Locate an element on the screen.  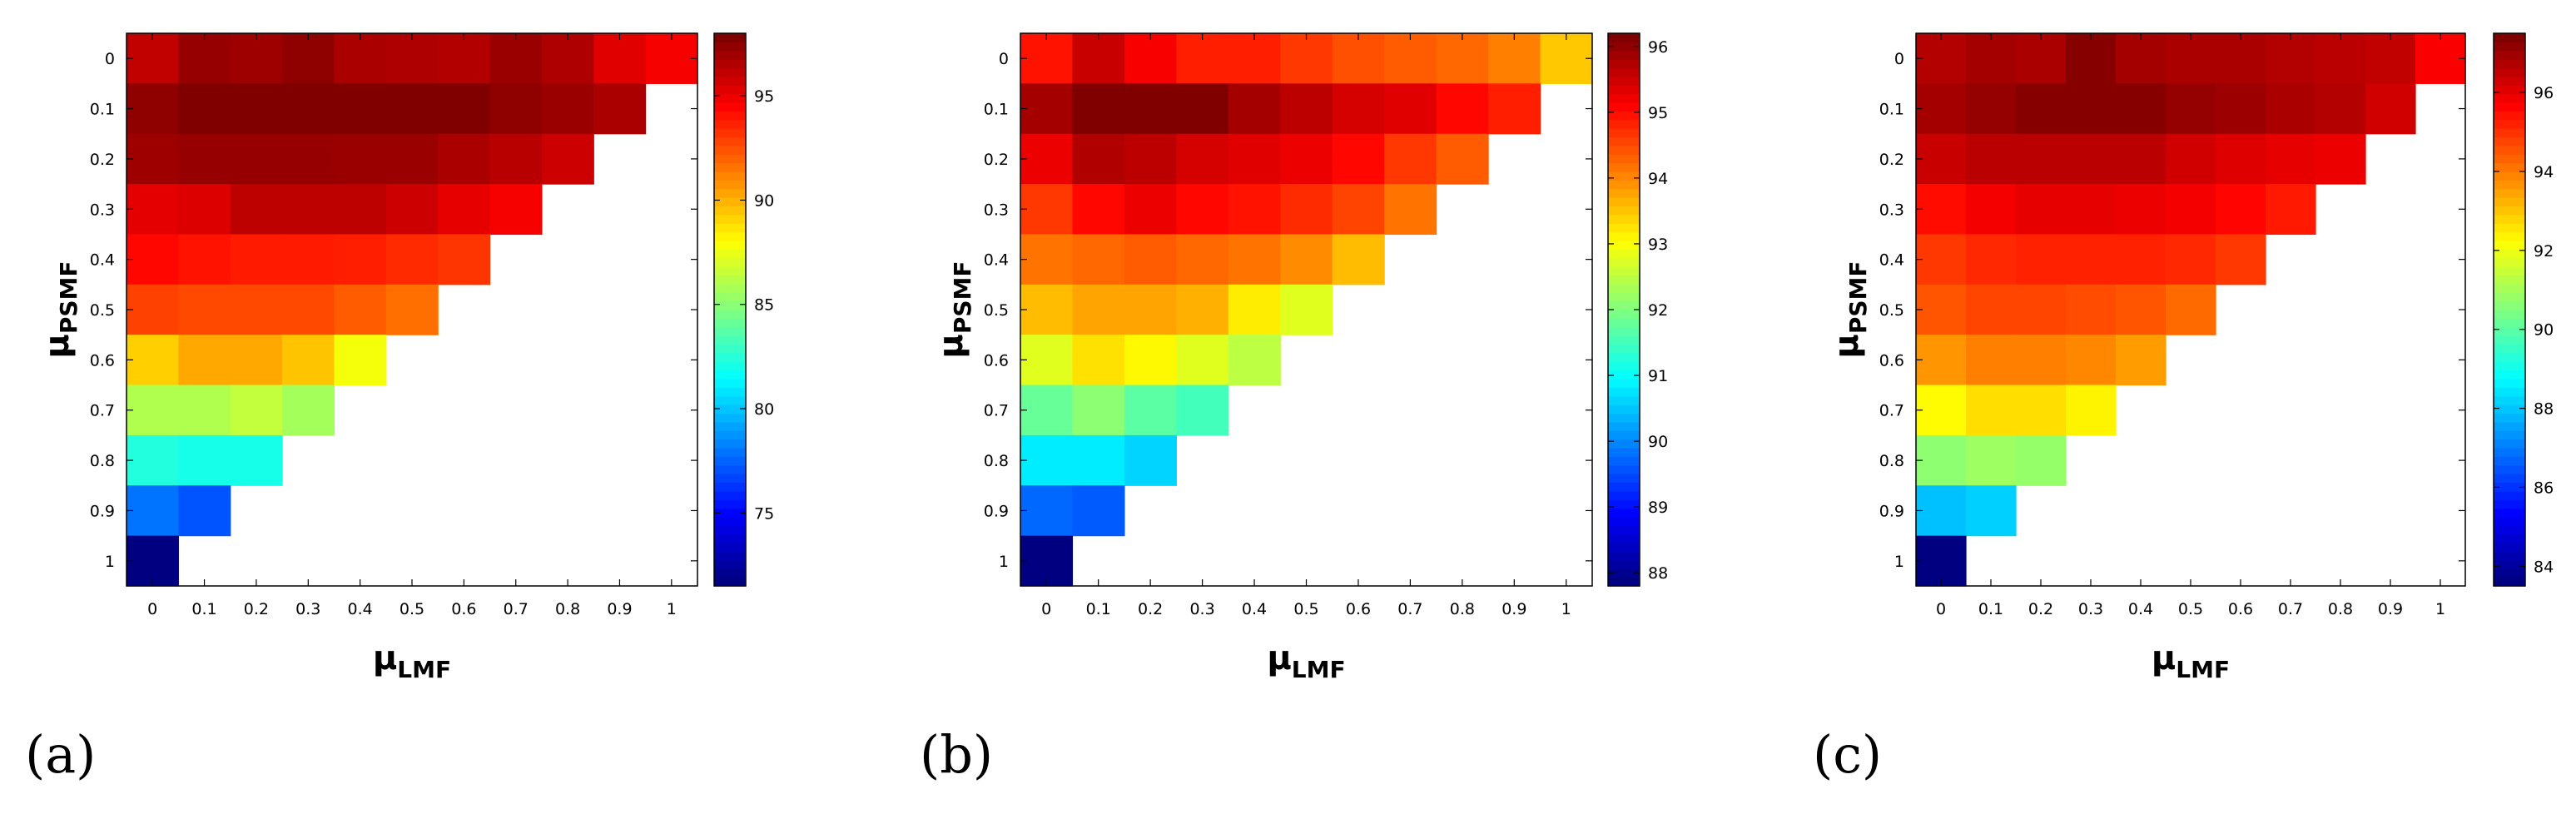
x-tick-label: 0.2 is located at coordinates (1150, 609).